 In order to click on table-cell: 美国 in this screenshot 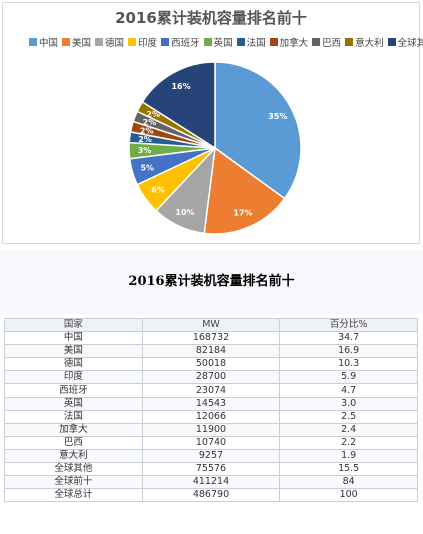, I will do `click(73, 351)`.